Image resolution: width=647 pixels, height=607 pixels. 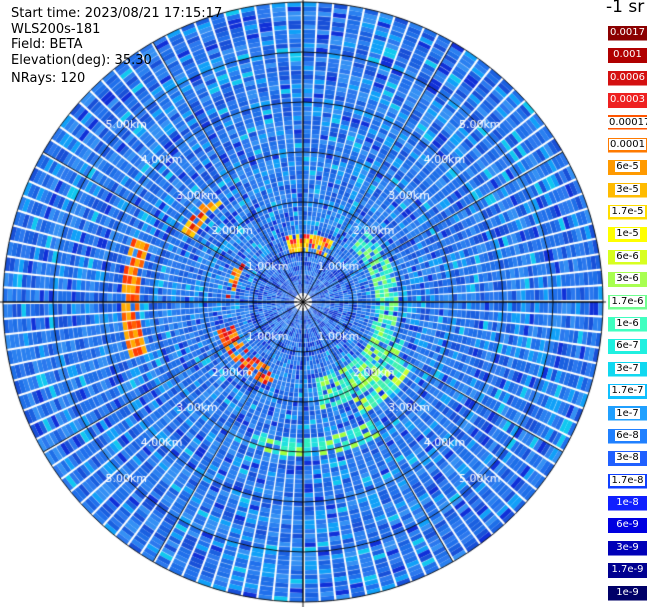 I want to click on colorbar-level: 1e-8, so click(x=627, y=503).